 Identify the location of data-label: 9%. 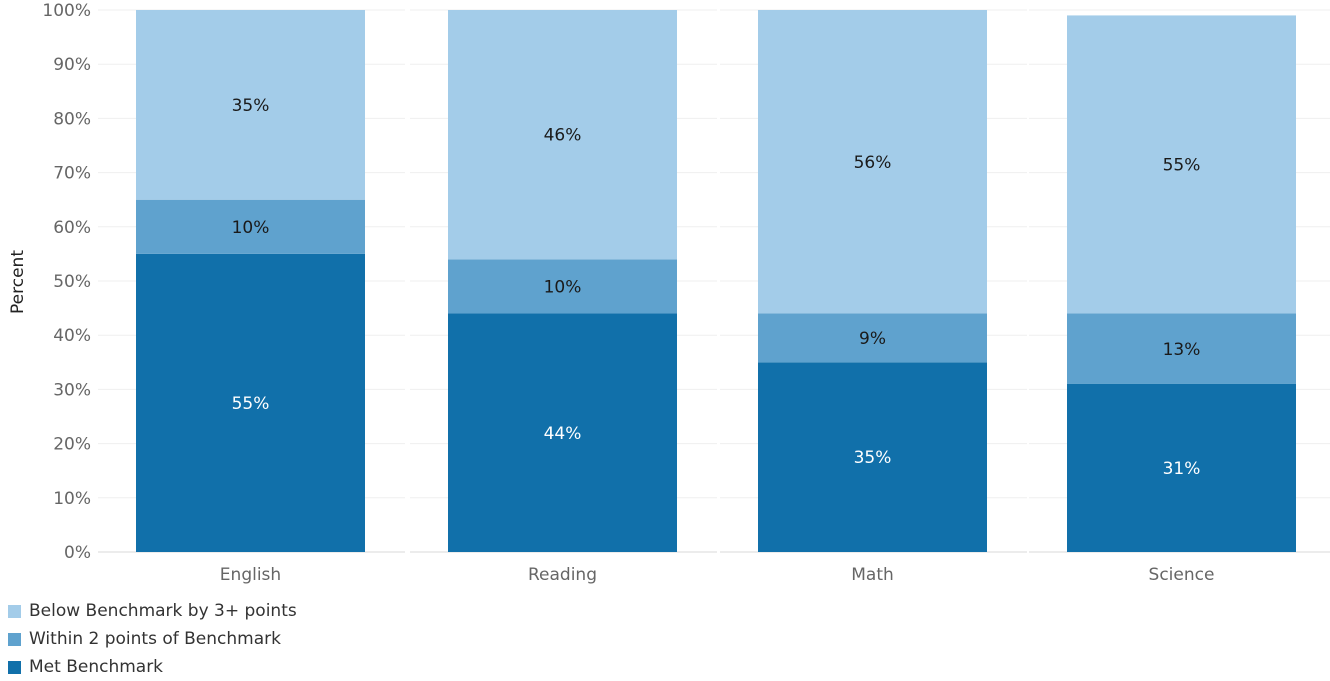
(872, 339).